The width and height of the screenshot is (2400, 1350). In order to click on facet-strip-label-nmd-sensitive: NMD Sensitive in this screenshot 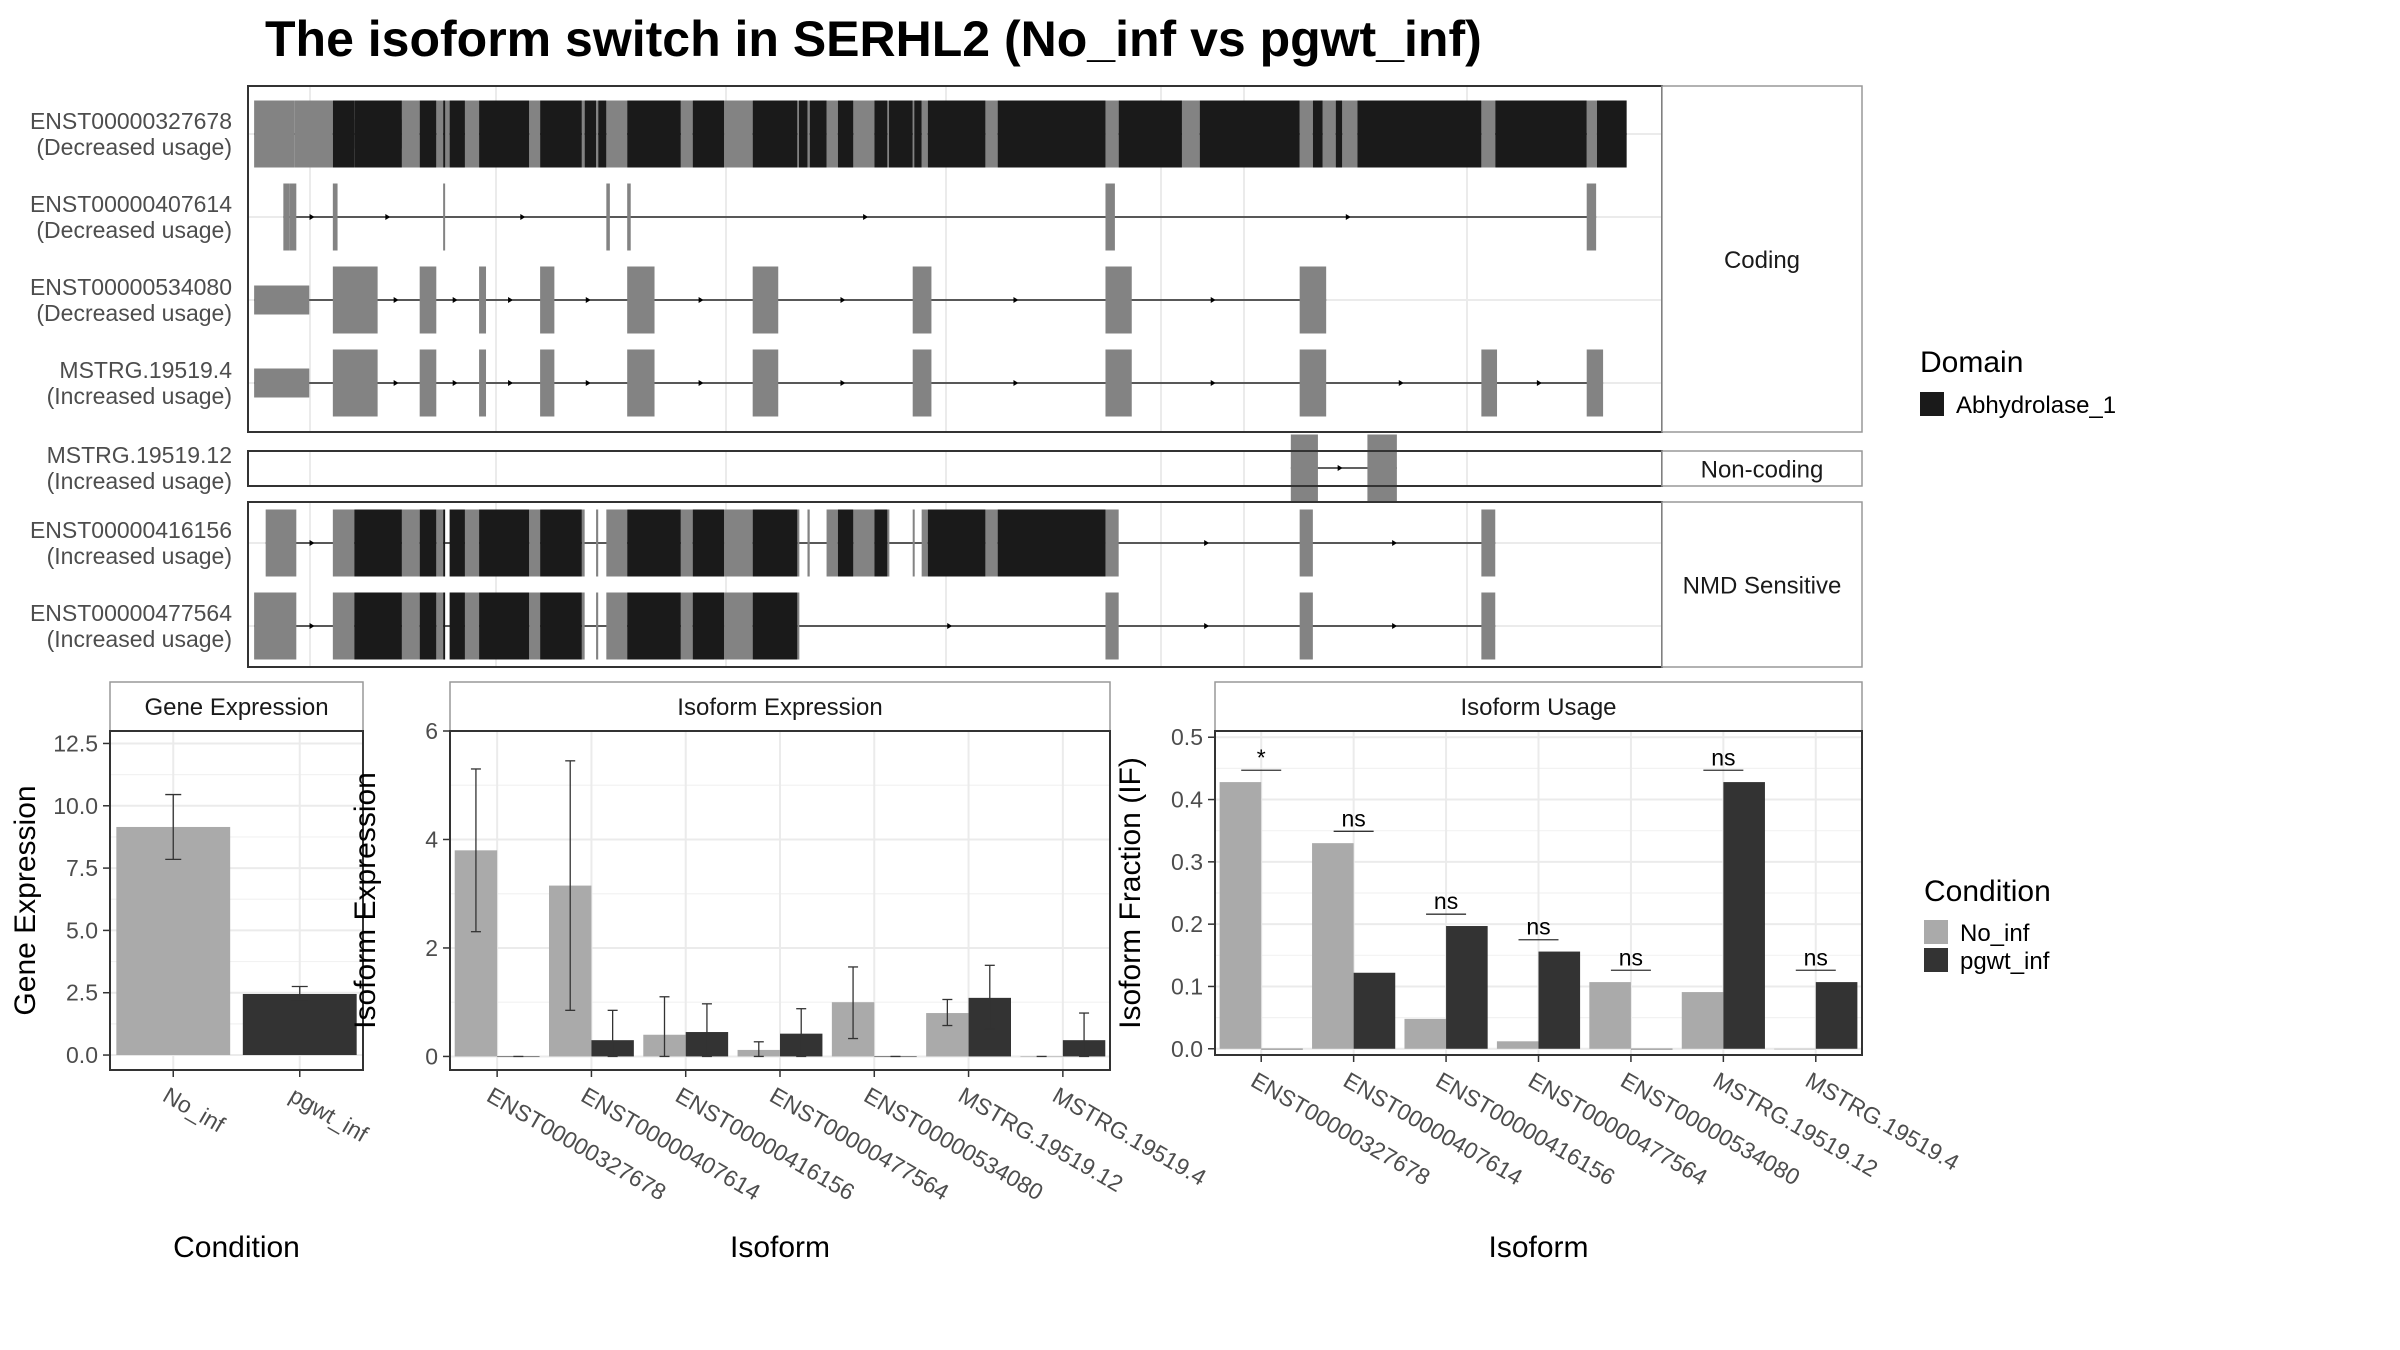, I will do `click(1762, 586)`.